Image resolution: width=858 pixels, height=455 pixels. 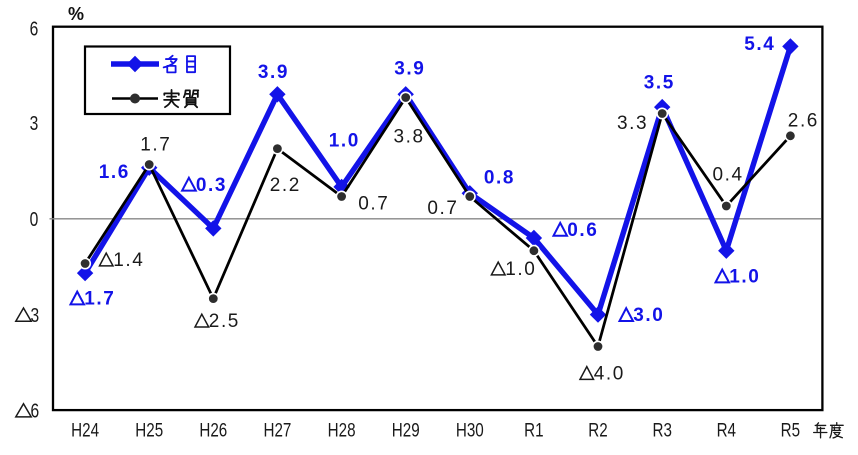 I want to click on svg-text: 1.6, so click(x=114, y=172).